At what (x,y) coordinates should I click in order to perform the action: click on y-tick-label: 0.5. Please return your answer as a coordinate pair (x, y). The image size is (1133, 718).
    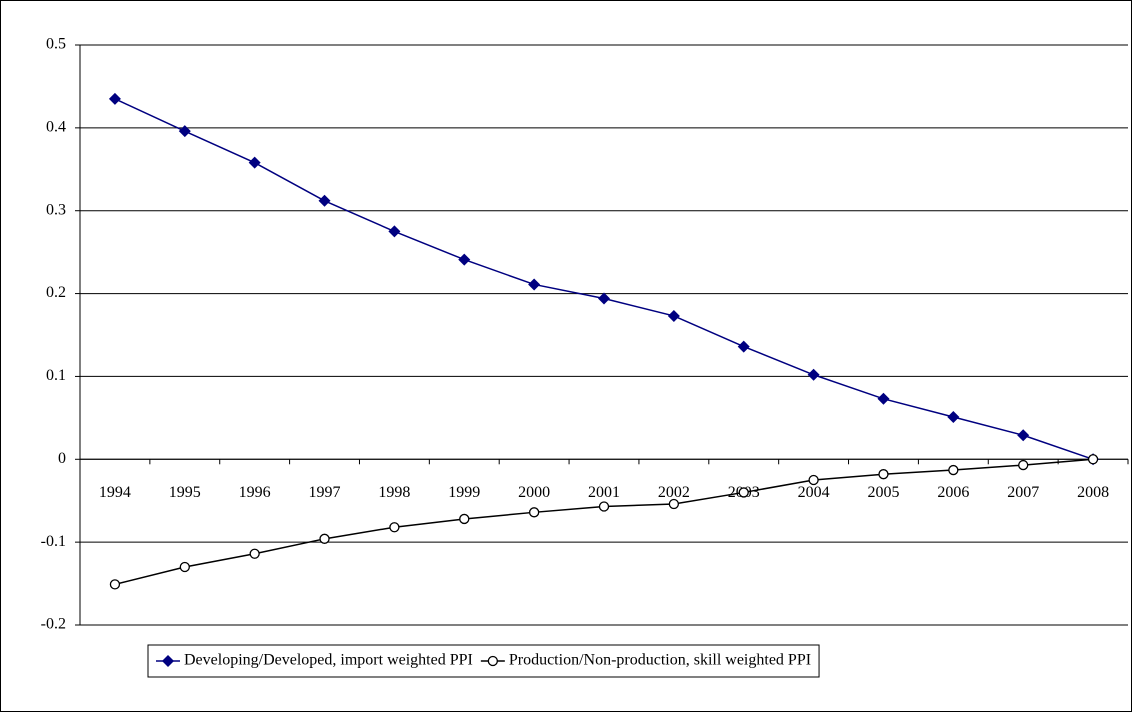
    Looking at the image, I should click on (56, 44).